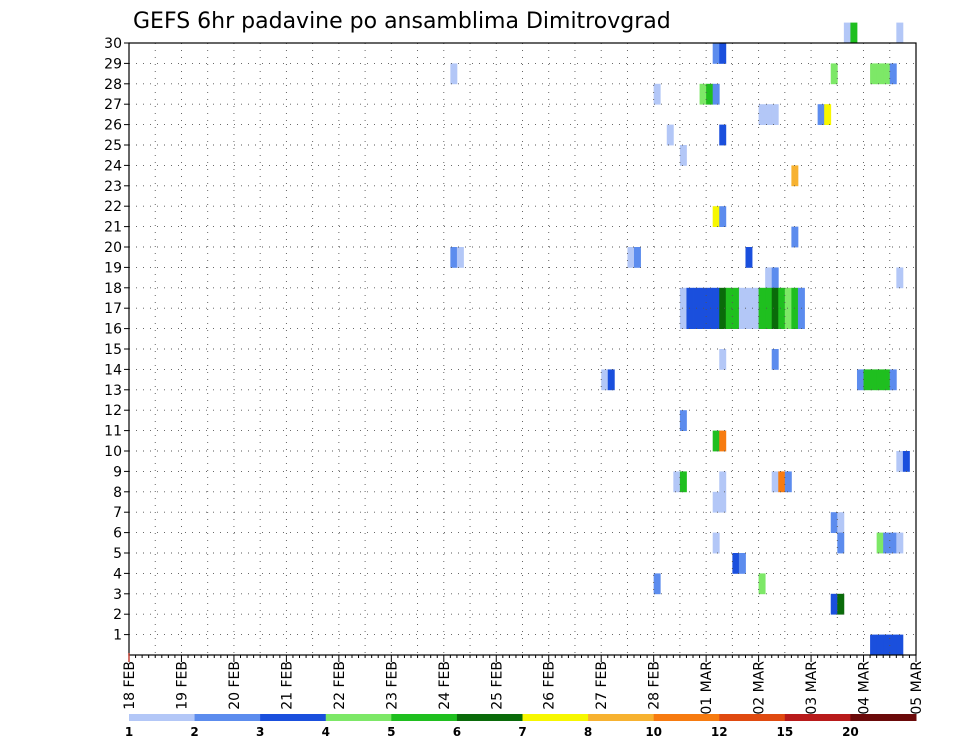 The image size is (960, 742). I want to click on colorbar-label: 12, so click(719, 732).